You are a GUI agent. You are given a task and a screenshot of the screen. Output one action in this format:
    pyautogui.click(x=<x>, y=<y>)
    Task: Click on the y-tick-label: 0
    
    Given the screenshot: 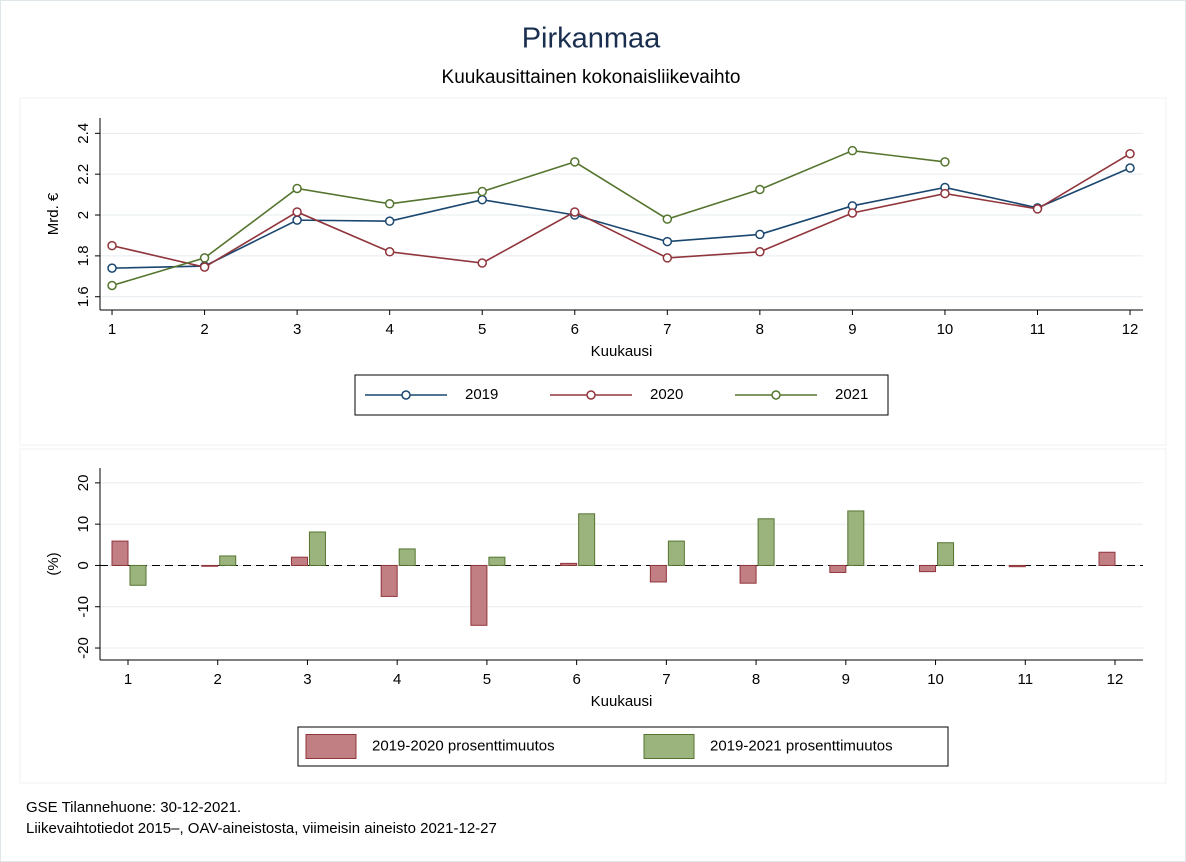 What is the action you would take?
    pyautogui.click(x=83, y=565)
    